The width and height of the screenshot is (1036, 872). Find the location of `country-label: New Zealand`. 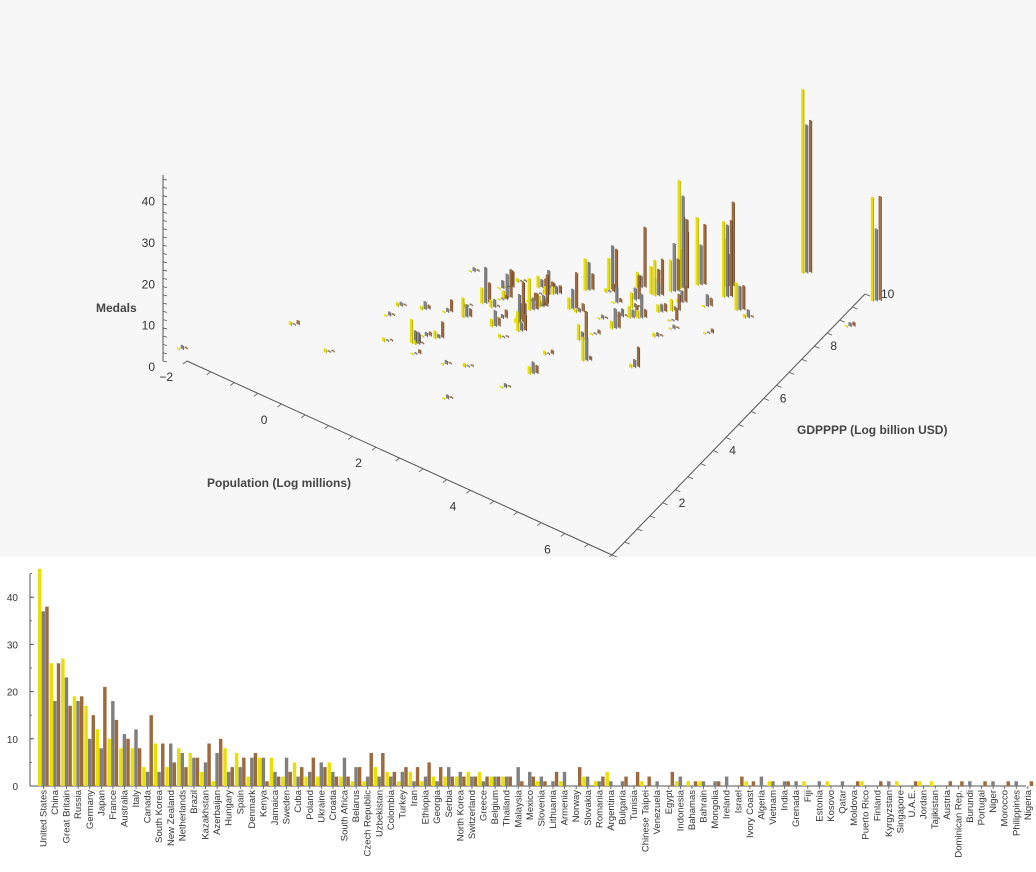

country-label: New Zealand is located at coordinates (171, 818).